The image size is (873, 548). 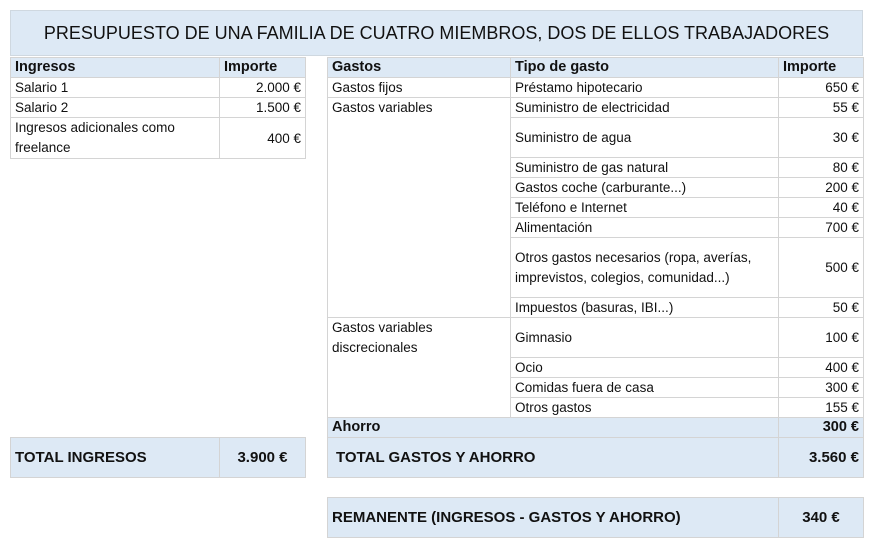 What do you see at coordinates (644, 337) in the screenshot?
I see `cell-tipo: Gimnasio` at bounding box center [644, 337].